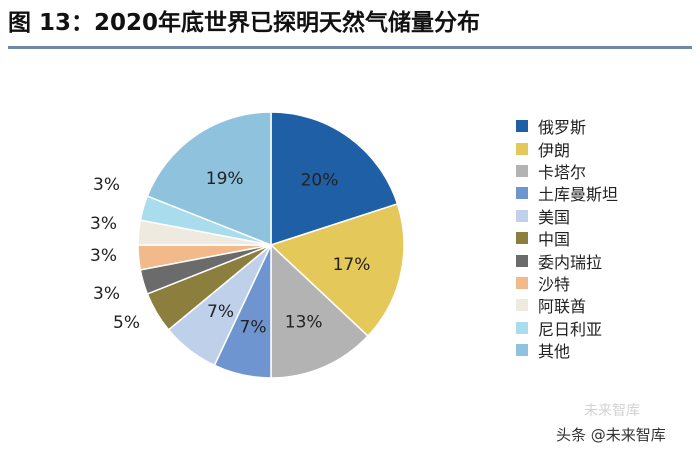 The image size is (700, 458). Describe the element at coordinates (554, 352) in the screenshot. I see `legend-label: 其他` at that location.